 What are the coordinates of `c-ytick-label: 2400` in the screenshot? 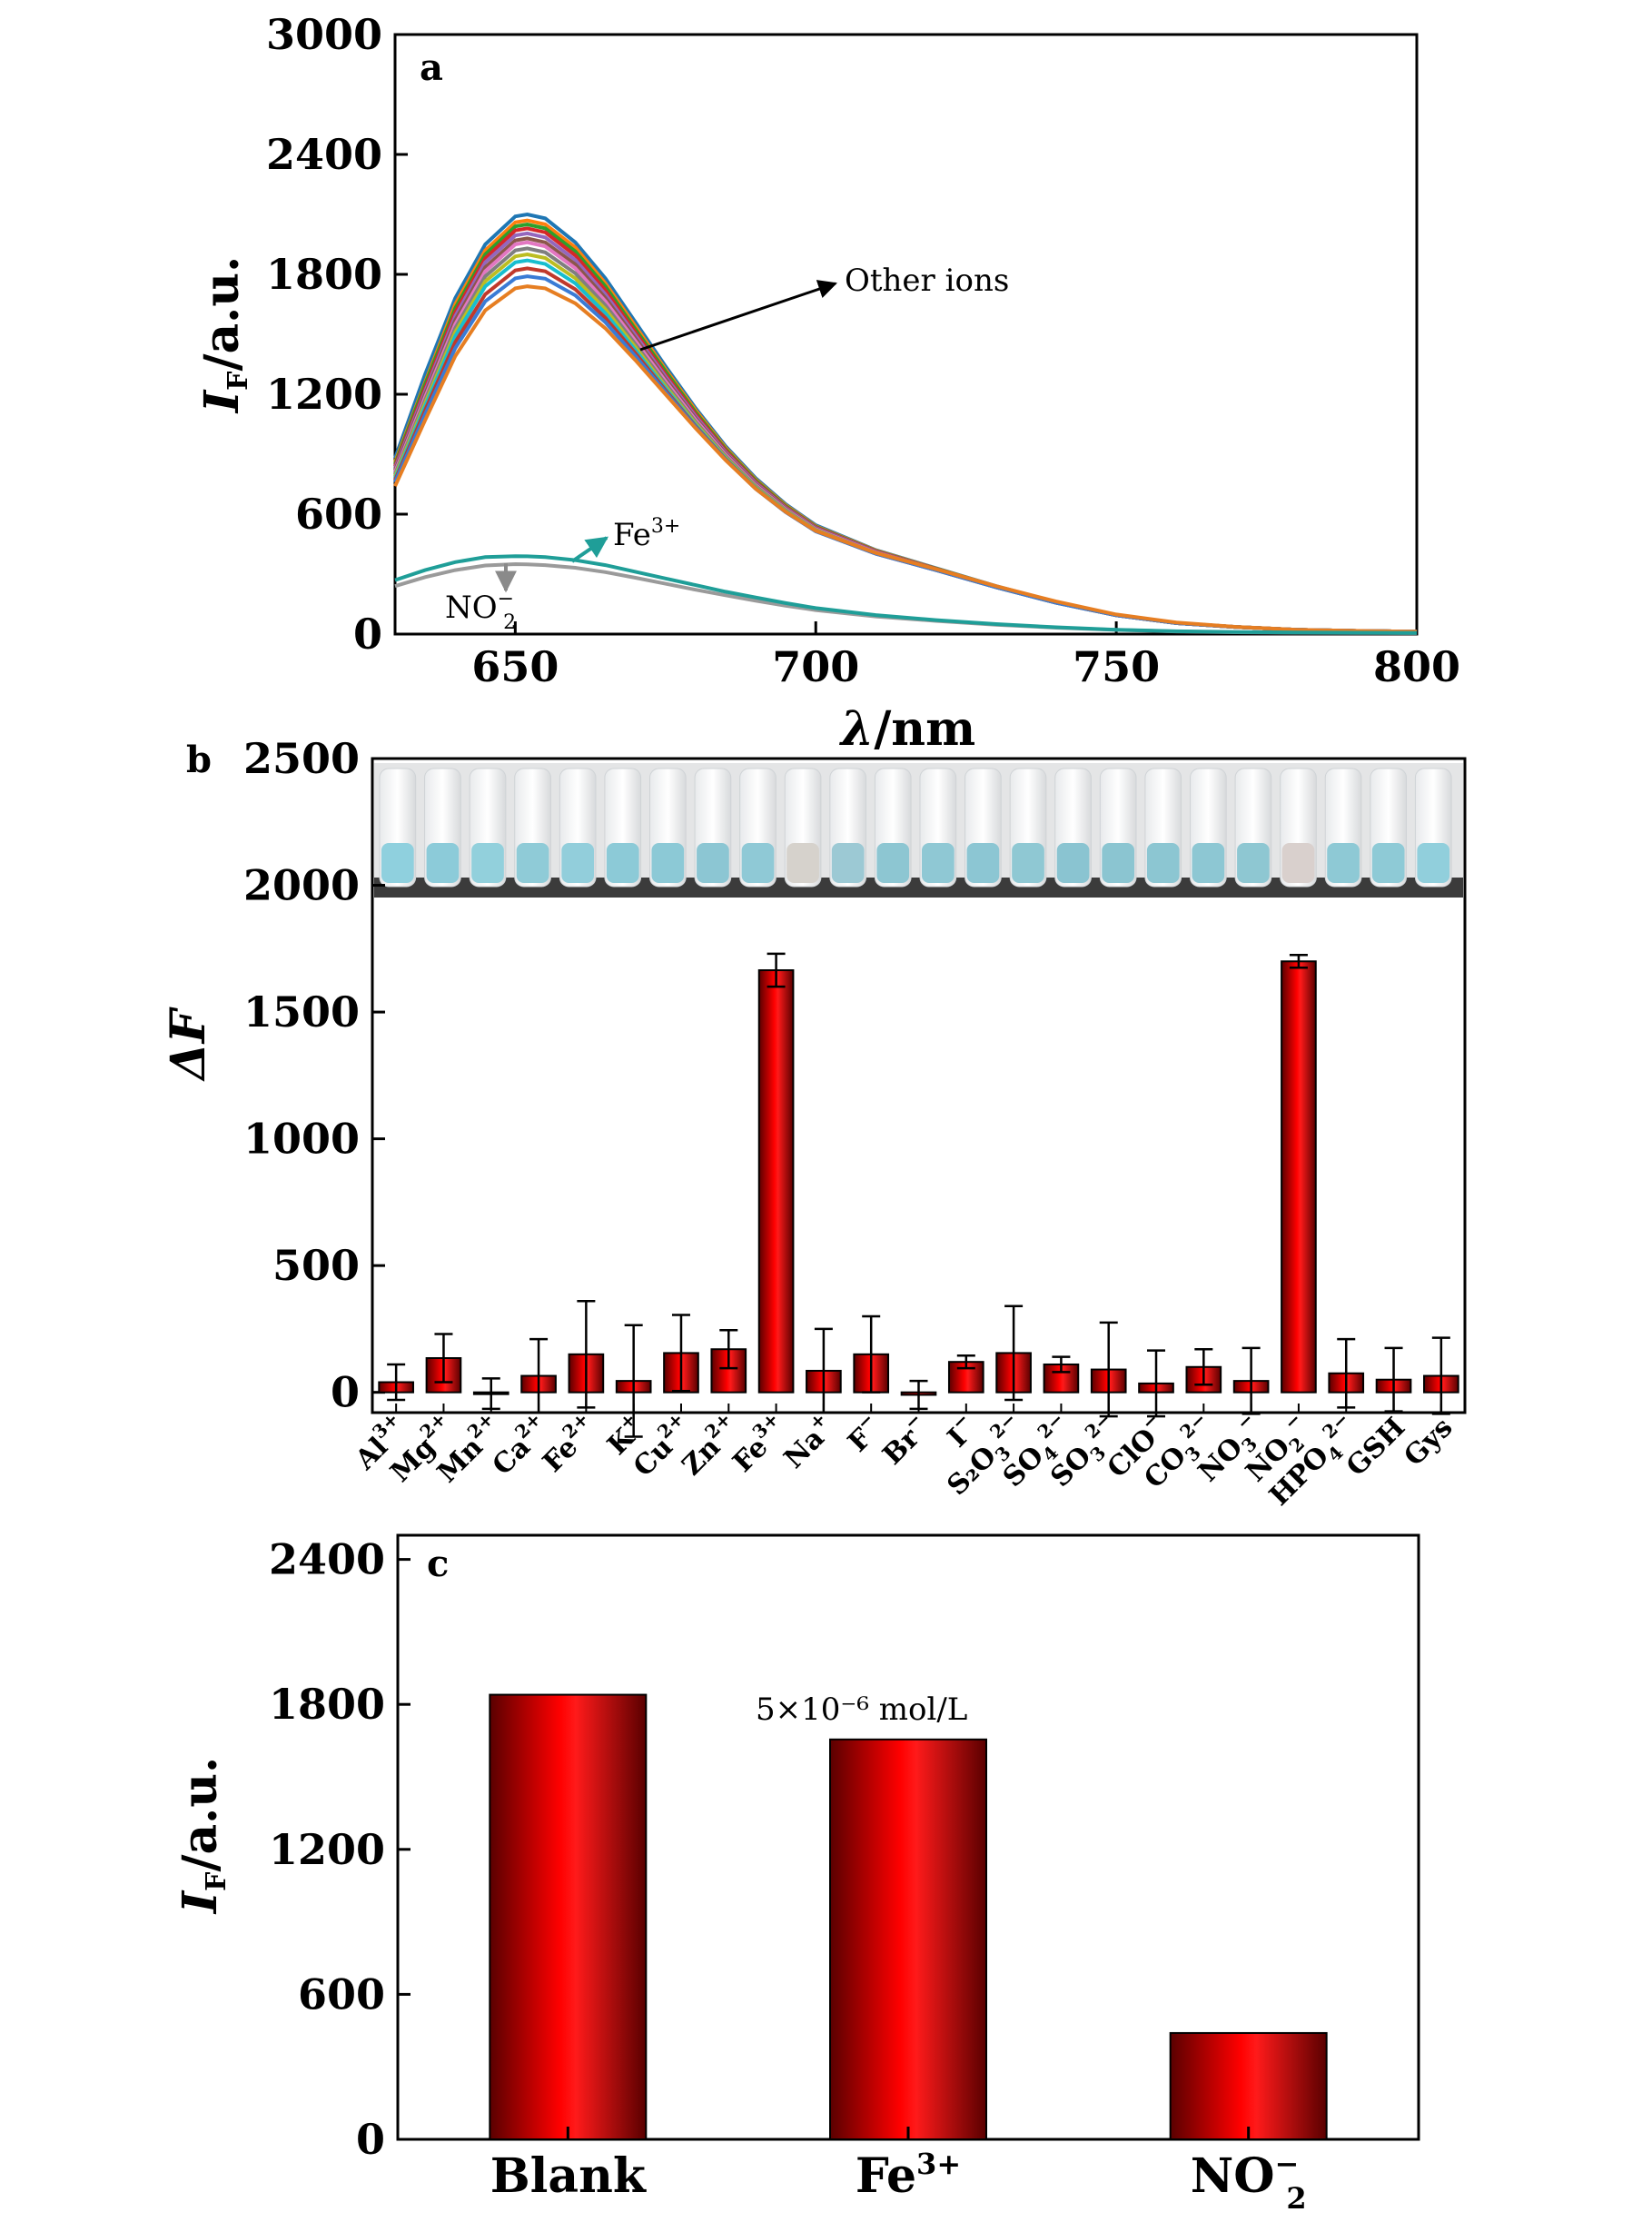 It's located at (327, 1559).